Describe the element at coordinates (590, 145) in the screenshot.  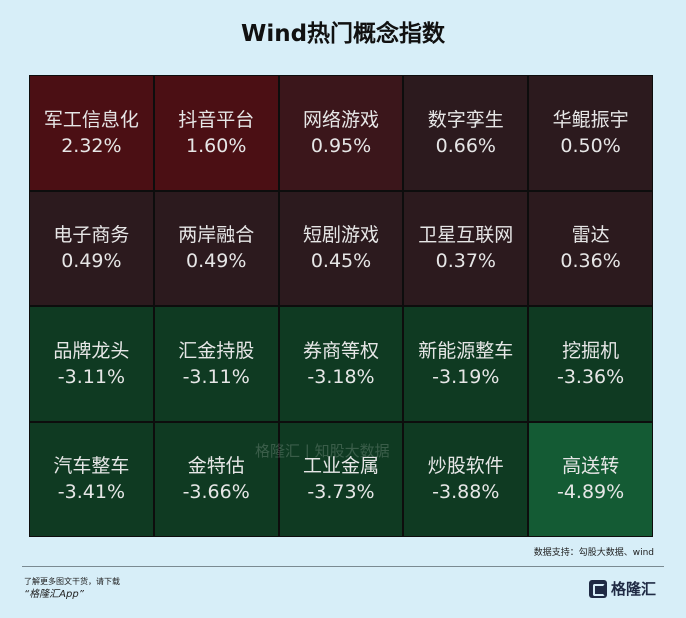
I see `cell-change-value: 0.50%` at that location.